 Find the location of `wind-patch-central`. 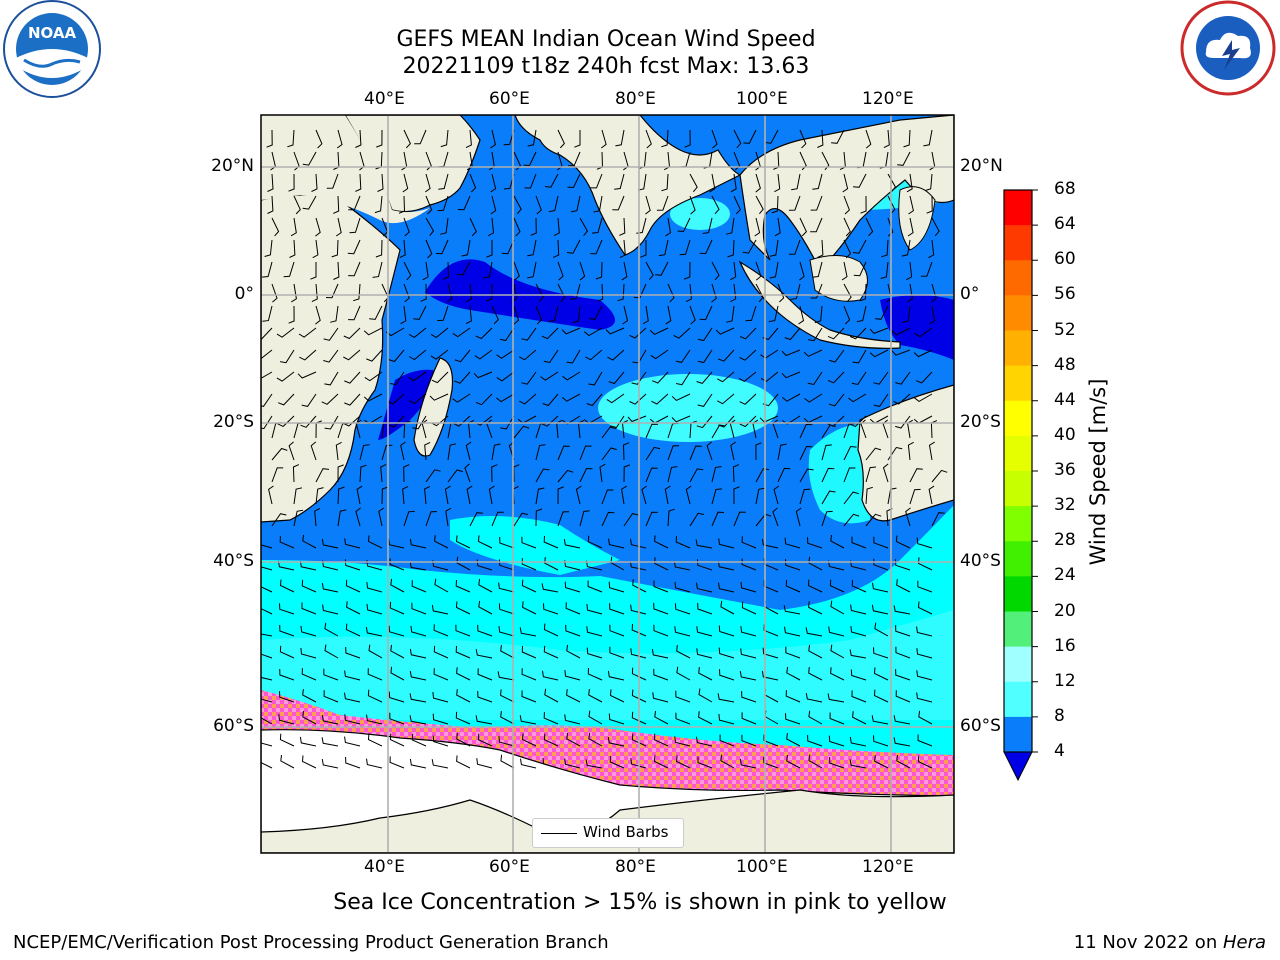

wind-patch-central is located at coordinates (688, 408).